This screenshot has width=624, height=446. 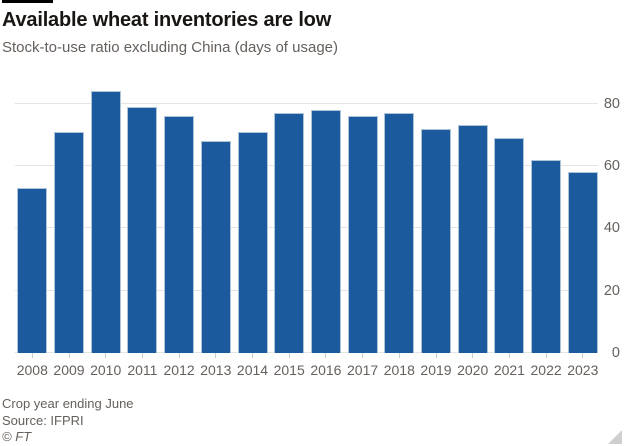 What do you see at coordinates (179, 370) in the screenshot?
I see `x-axis-tick-label: 2012` at bounding box center [179, 370].